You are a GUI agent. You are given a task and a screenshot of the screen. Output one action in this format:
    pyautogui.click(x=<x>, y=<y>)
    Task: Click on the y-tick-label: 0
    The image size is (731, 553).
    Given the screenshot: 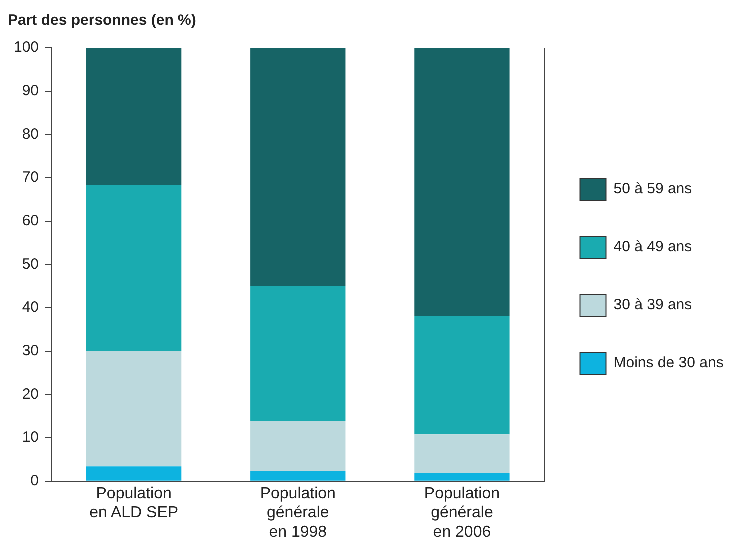 What is the action you would take?
    pyautogui.click(x=35, y=481)
    